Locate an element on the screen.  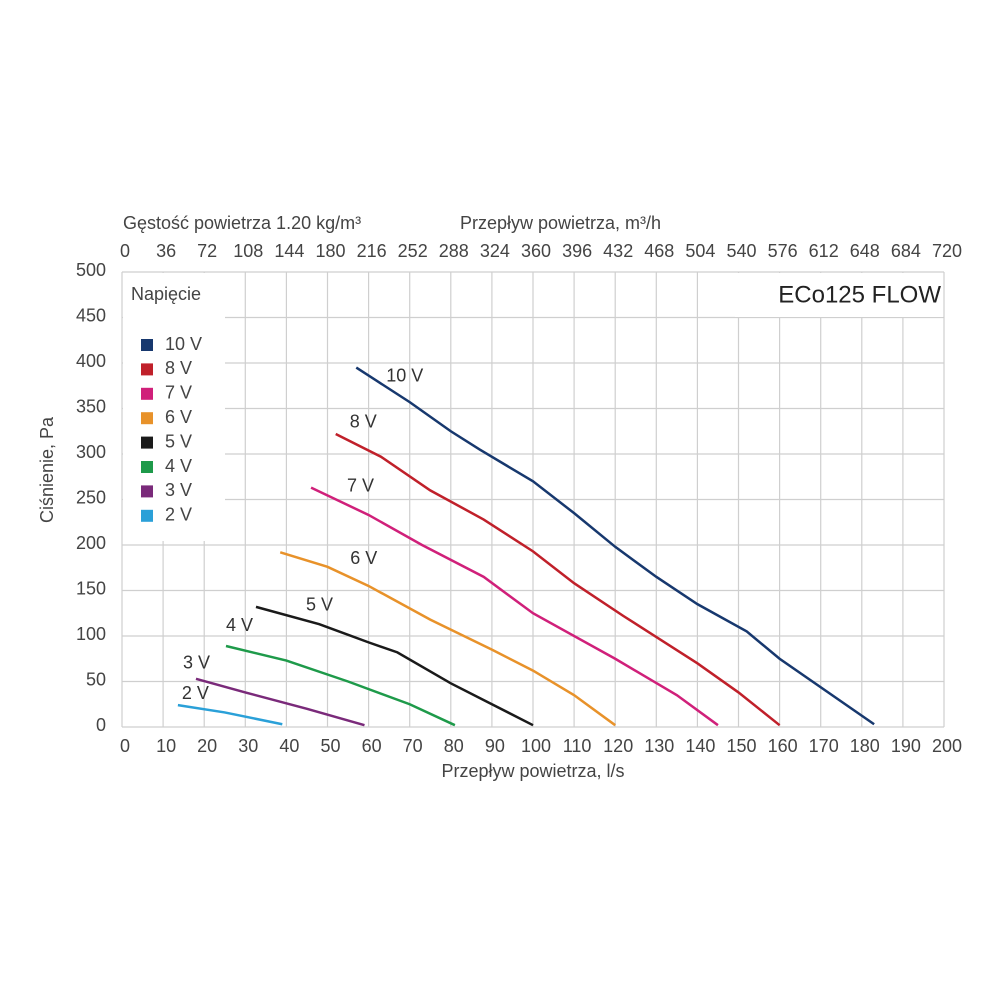
x-tick-label: 110 is located at coordinates (577, 746).